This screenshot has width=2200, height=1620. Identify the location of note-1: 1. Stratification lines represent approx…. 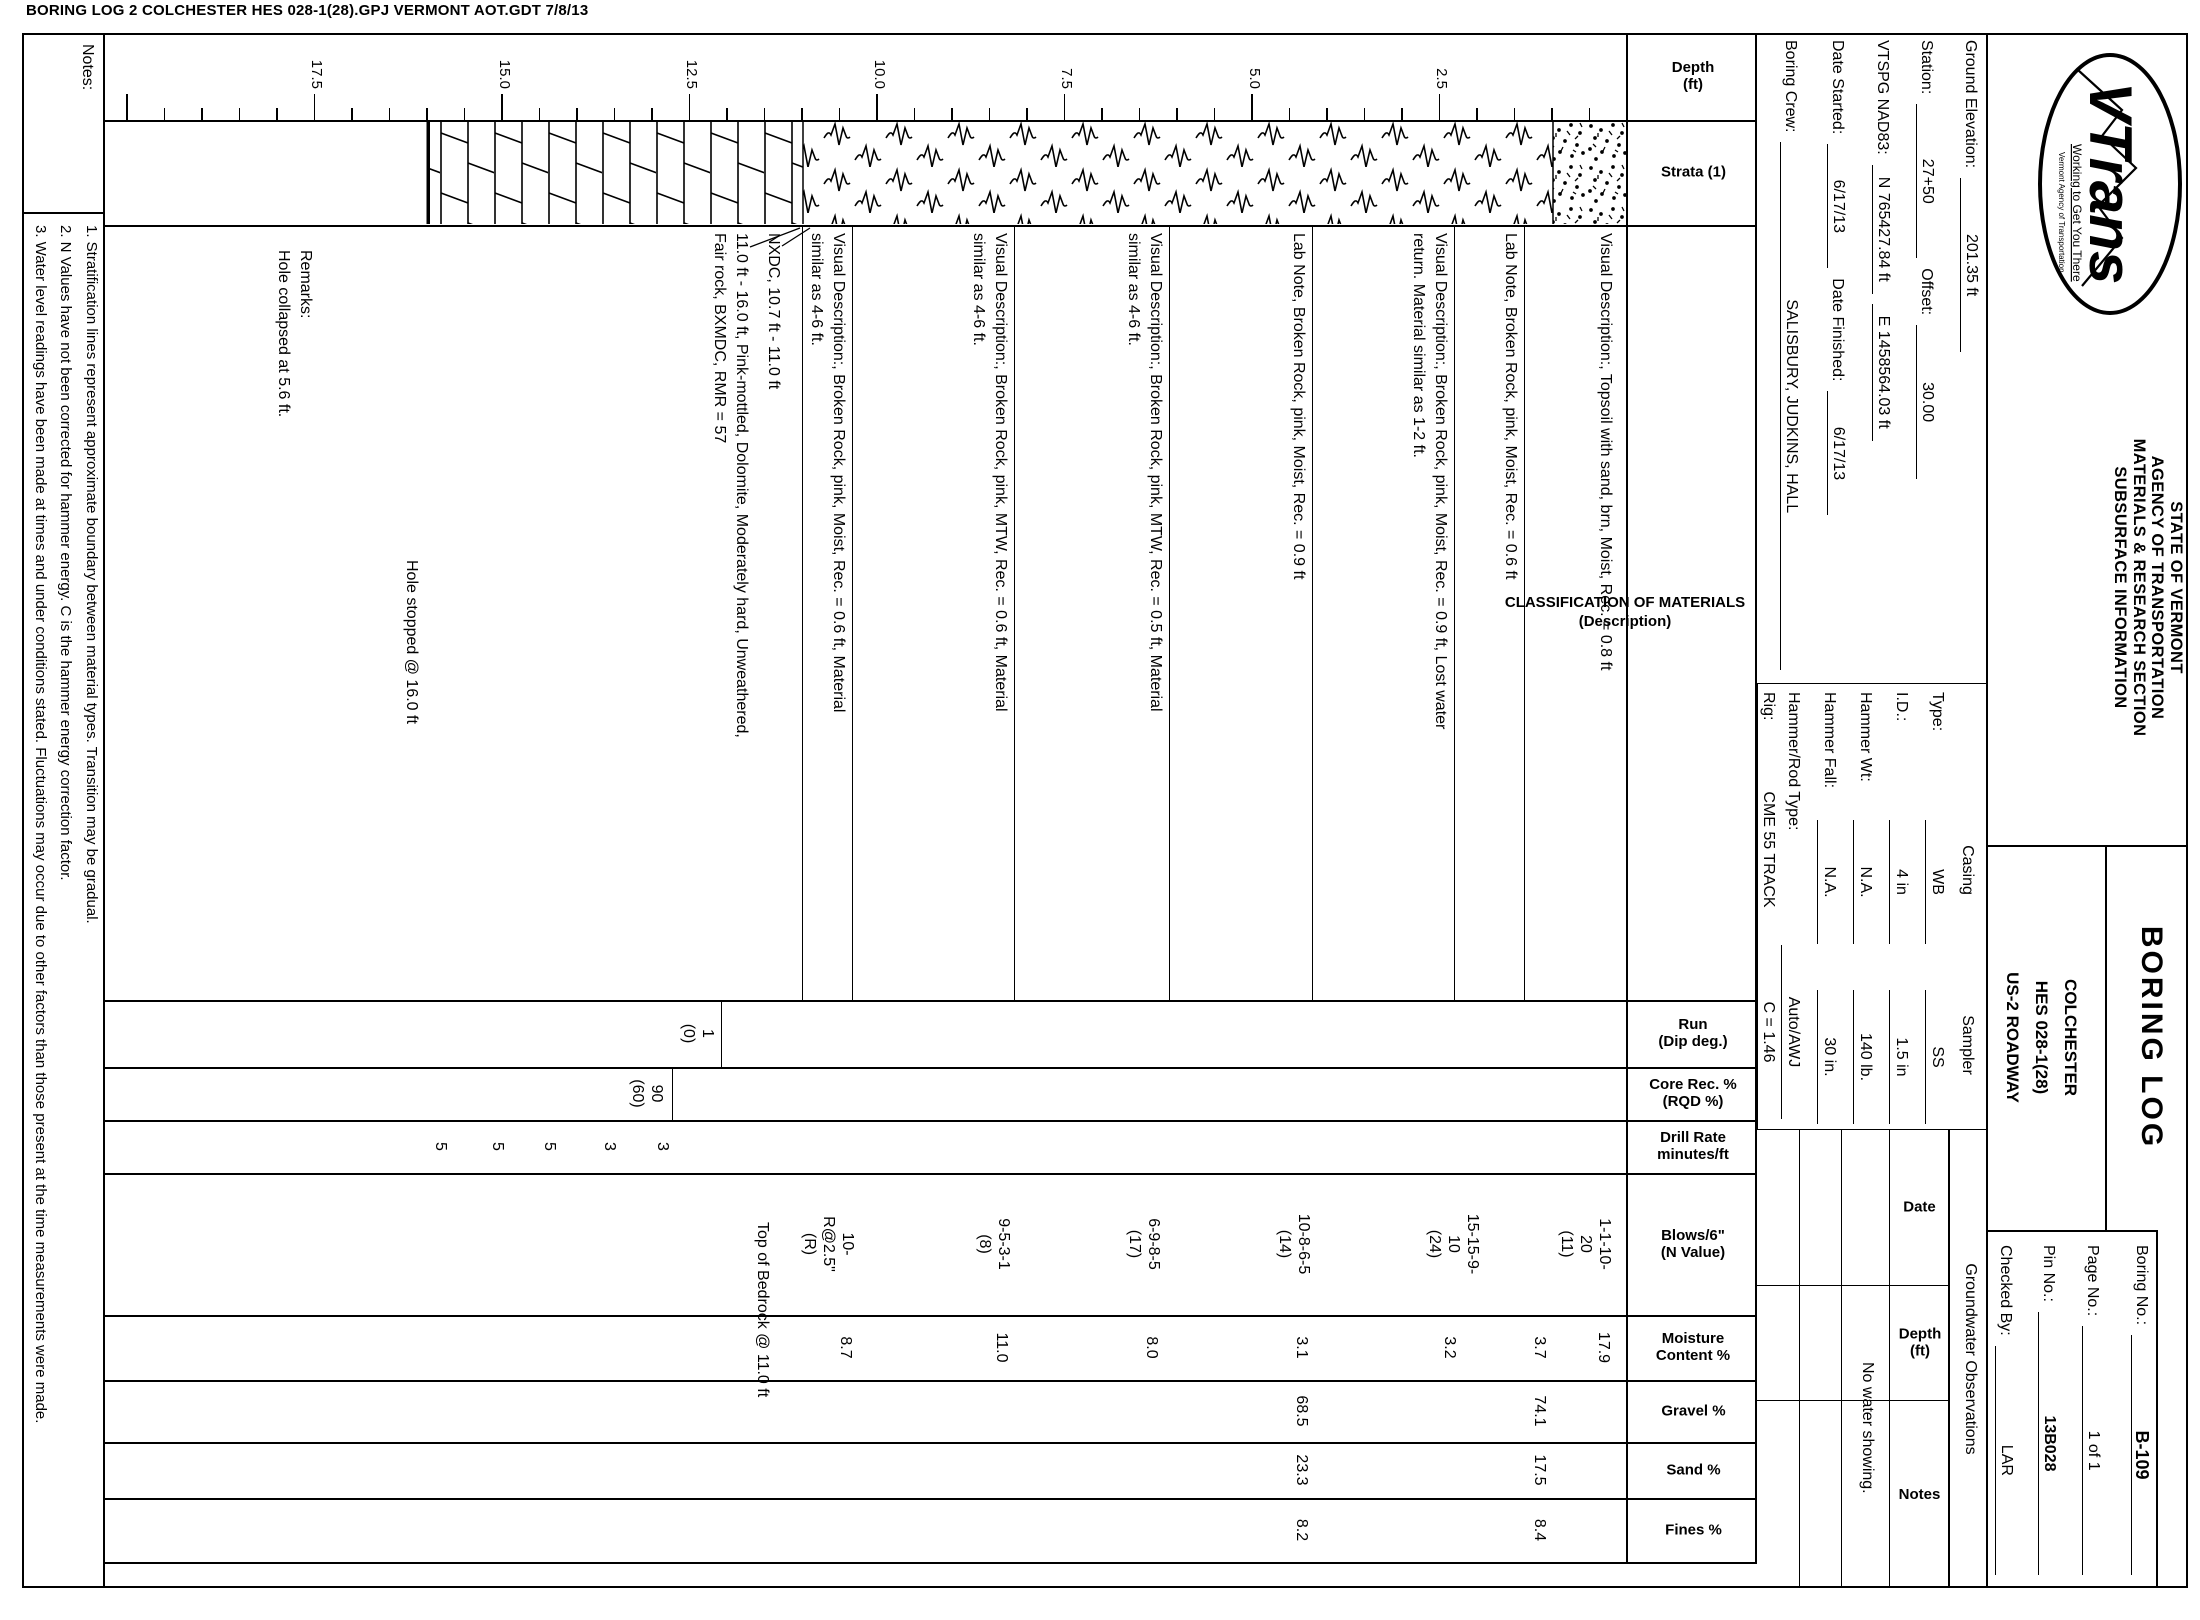
(91, 574).